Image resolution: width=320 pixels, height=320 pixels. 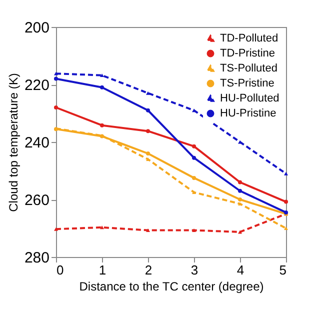 I want to click on legend-label: TS-Polluted, so click(x=249, y=68).